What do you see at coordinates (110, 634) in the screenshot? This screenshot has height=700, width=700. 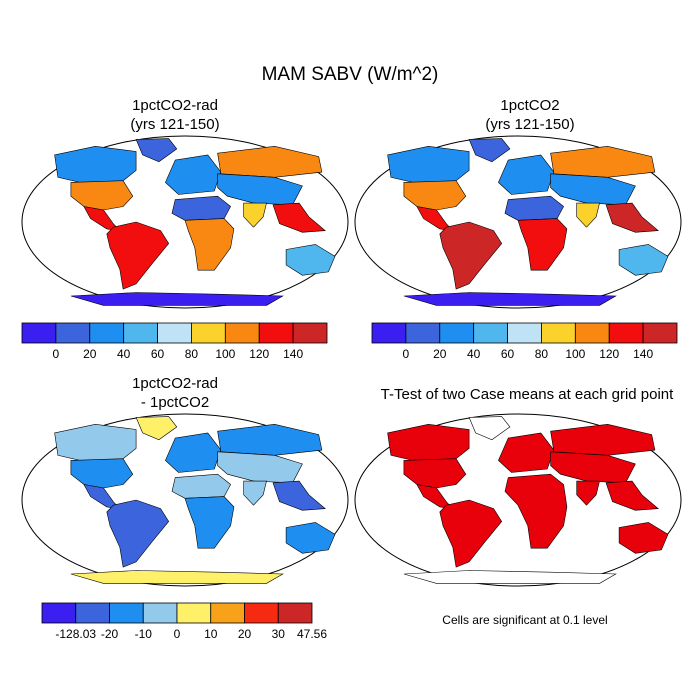 I see `colorbar-3-tick-label: -20` at bounding box center [110, 634].